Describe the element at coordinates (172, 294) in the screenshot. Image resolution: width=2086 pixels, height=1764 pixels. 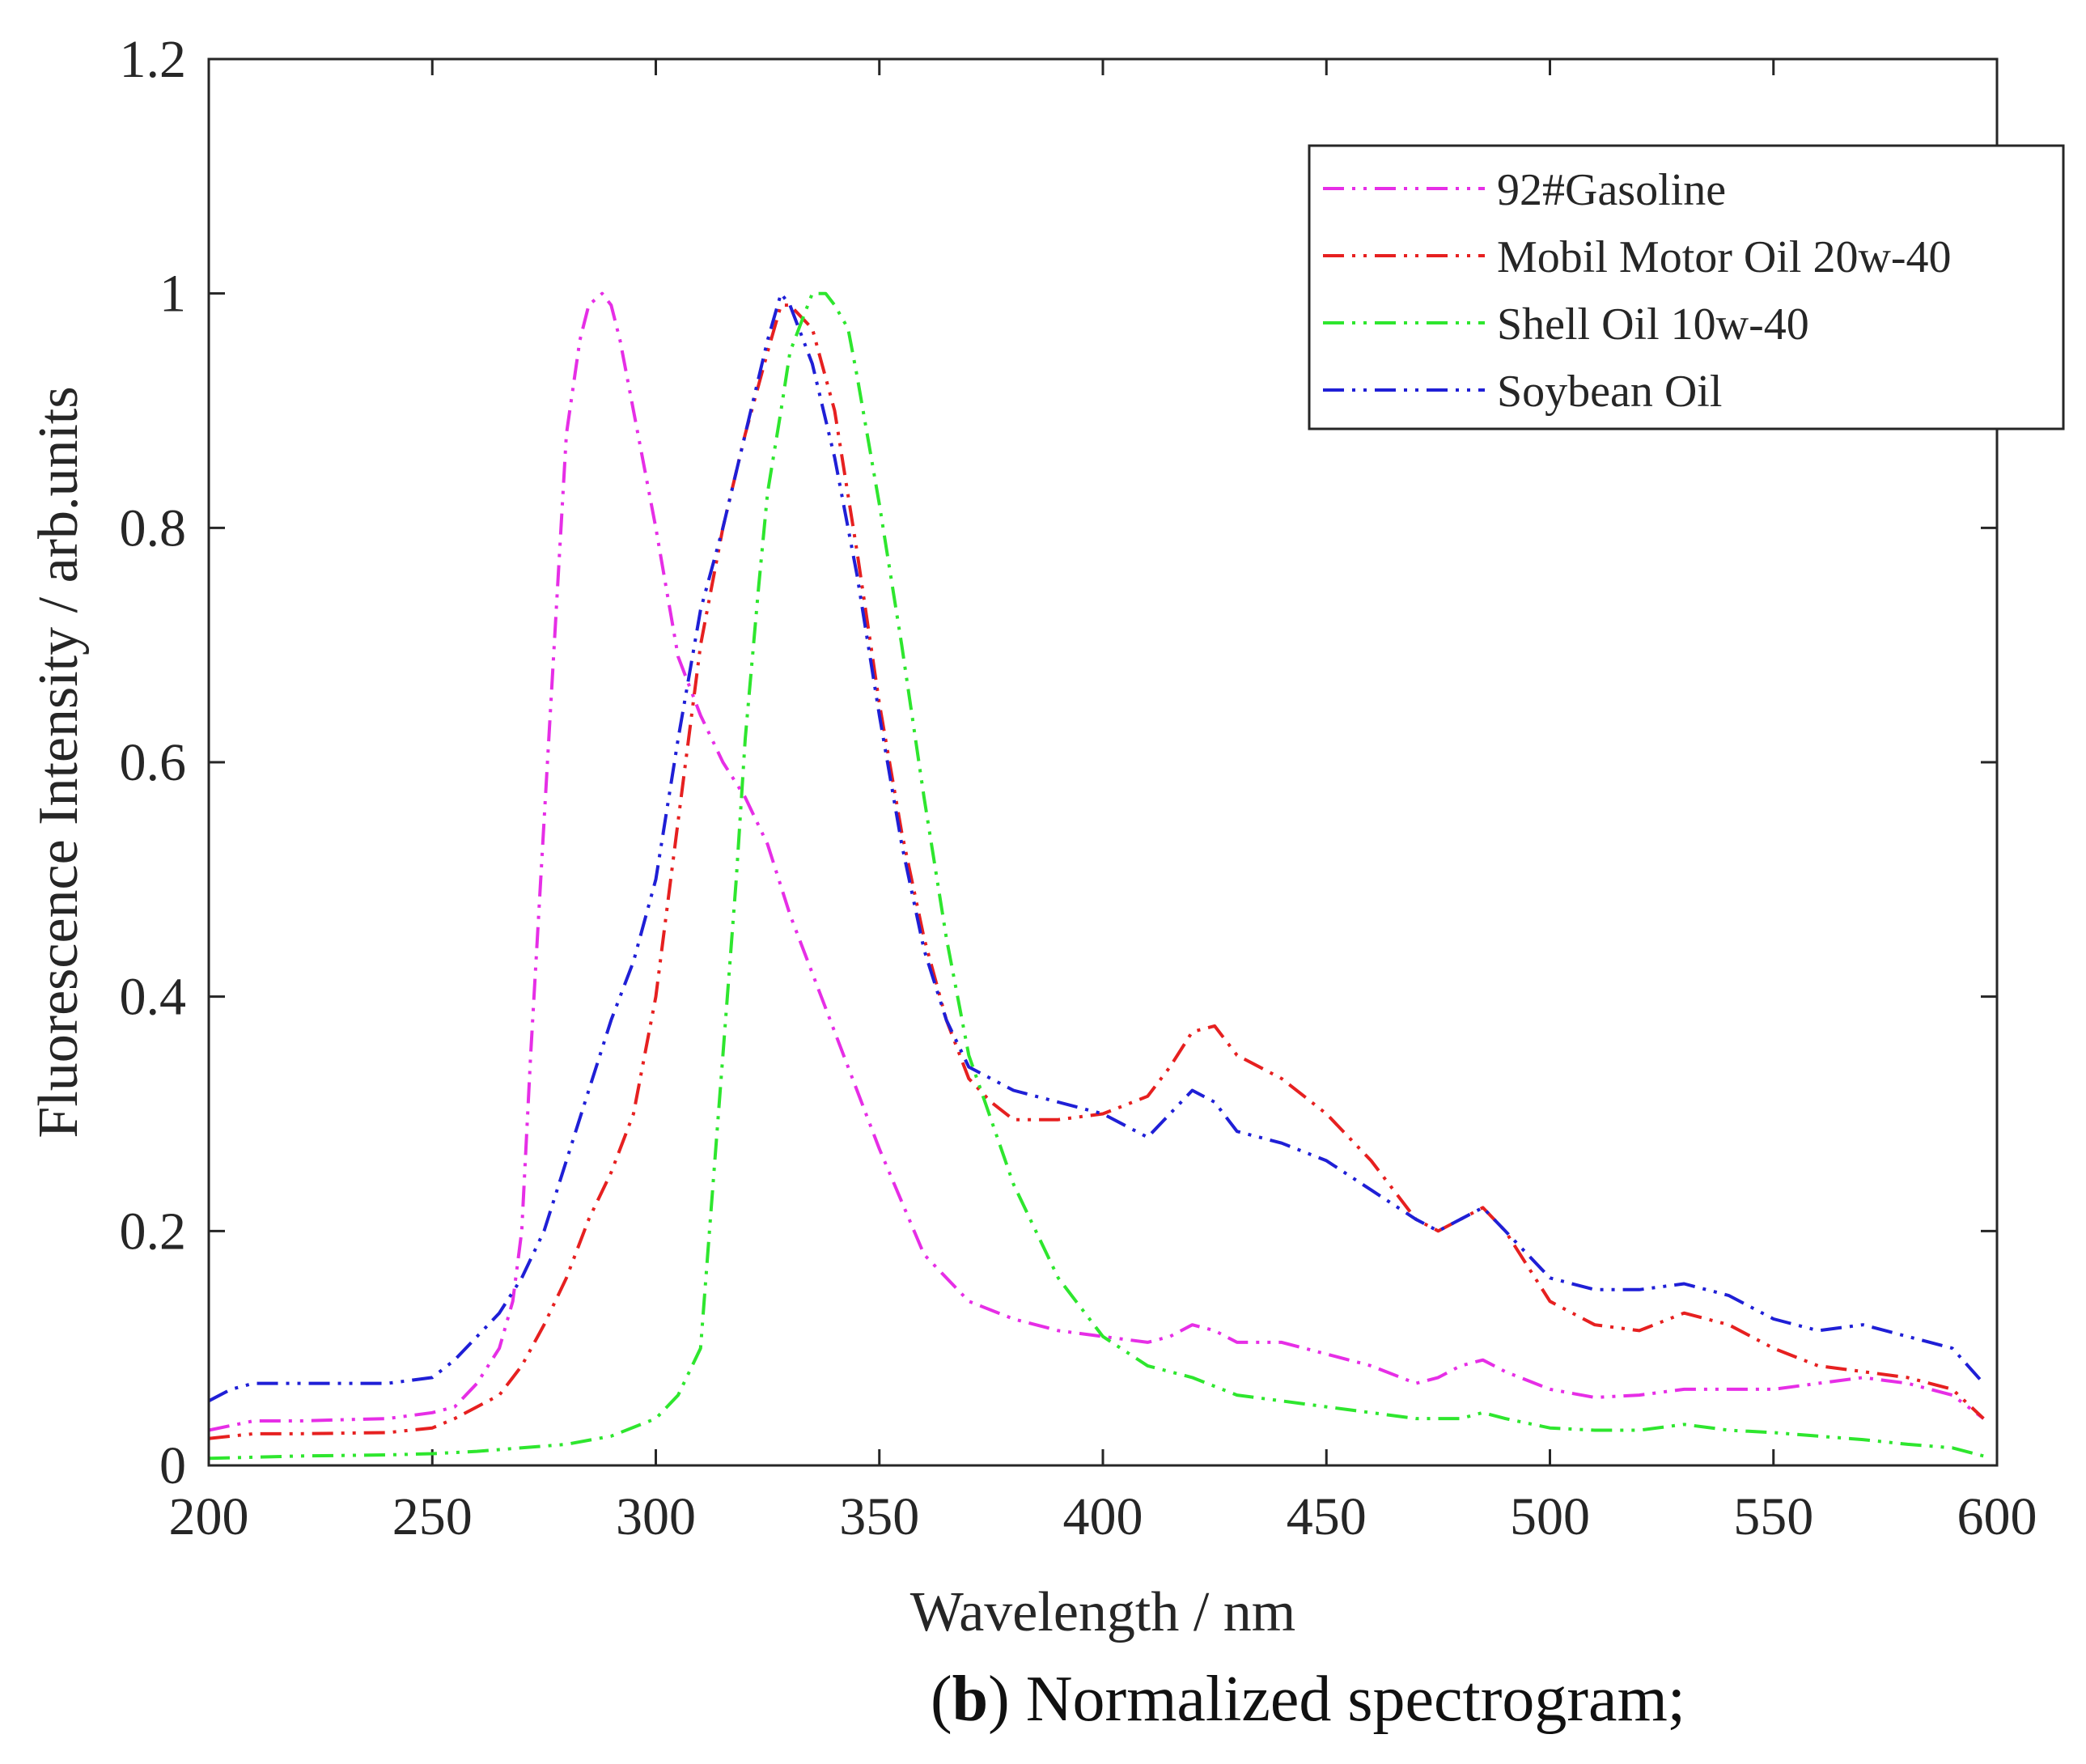
I see `y-tick-label: 1` at that location.